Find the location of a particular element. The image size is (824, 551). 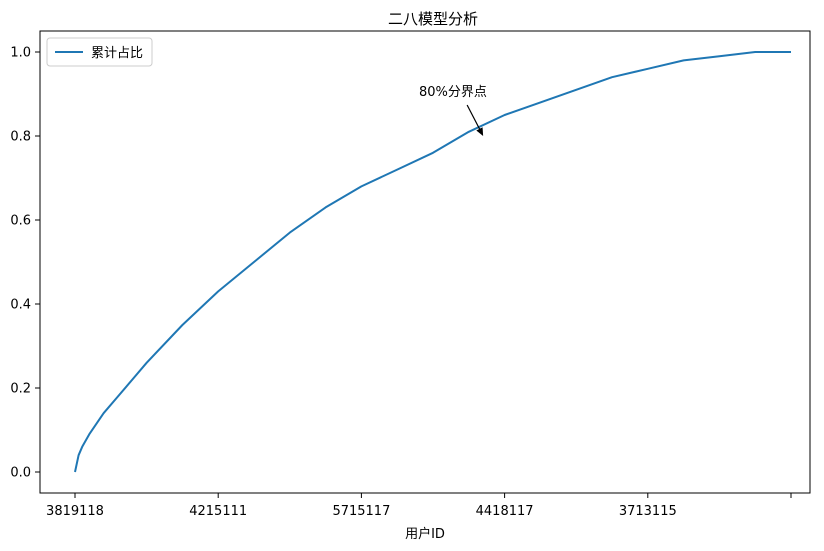

x-tick-label: 4215111 is located at coordinates (218, 511).